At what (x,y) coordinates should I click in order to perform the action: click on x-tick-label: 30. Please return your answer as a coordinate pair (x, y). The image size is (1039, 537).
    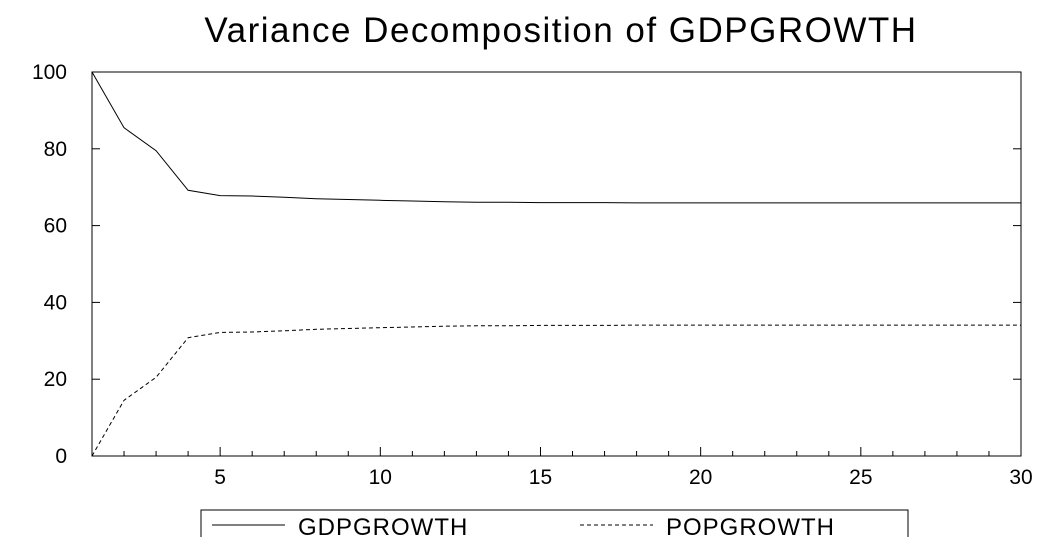
    Looking at the image, I should click on (1020, 477).